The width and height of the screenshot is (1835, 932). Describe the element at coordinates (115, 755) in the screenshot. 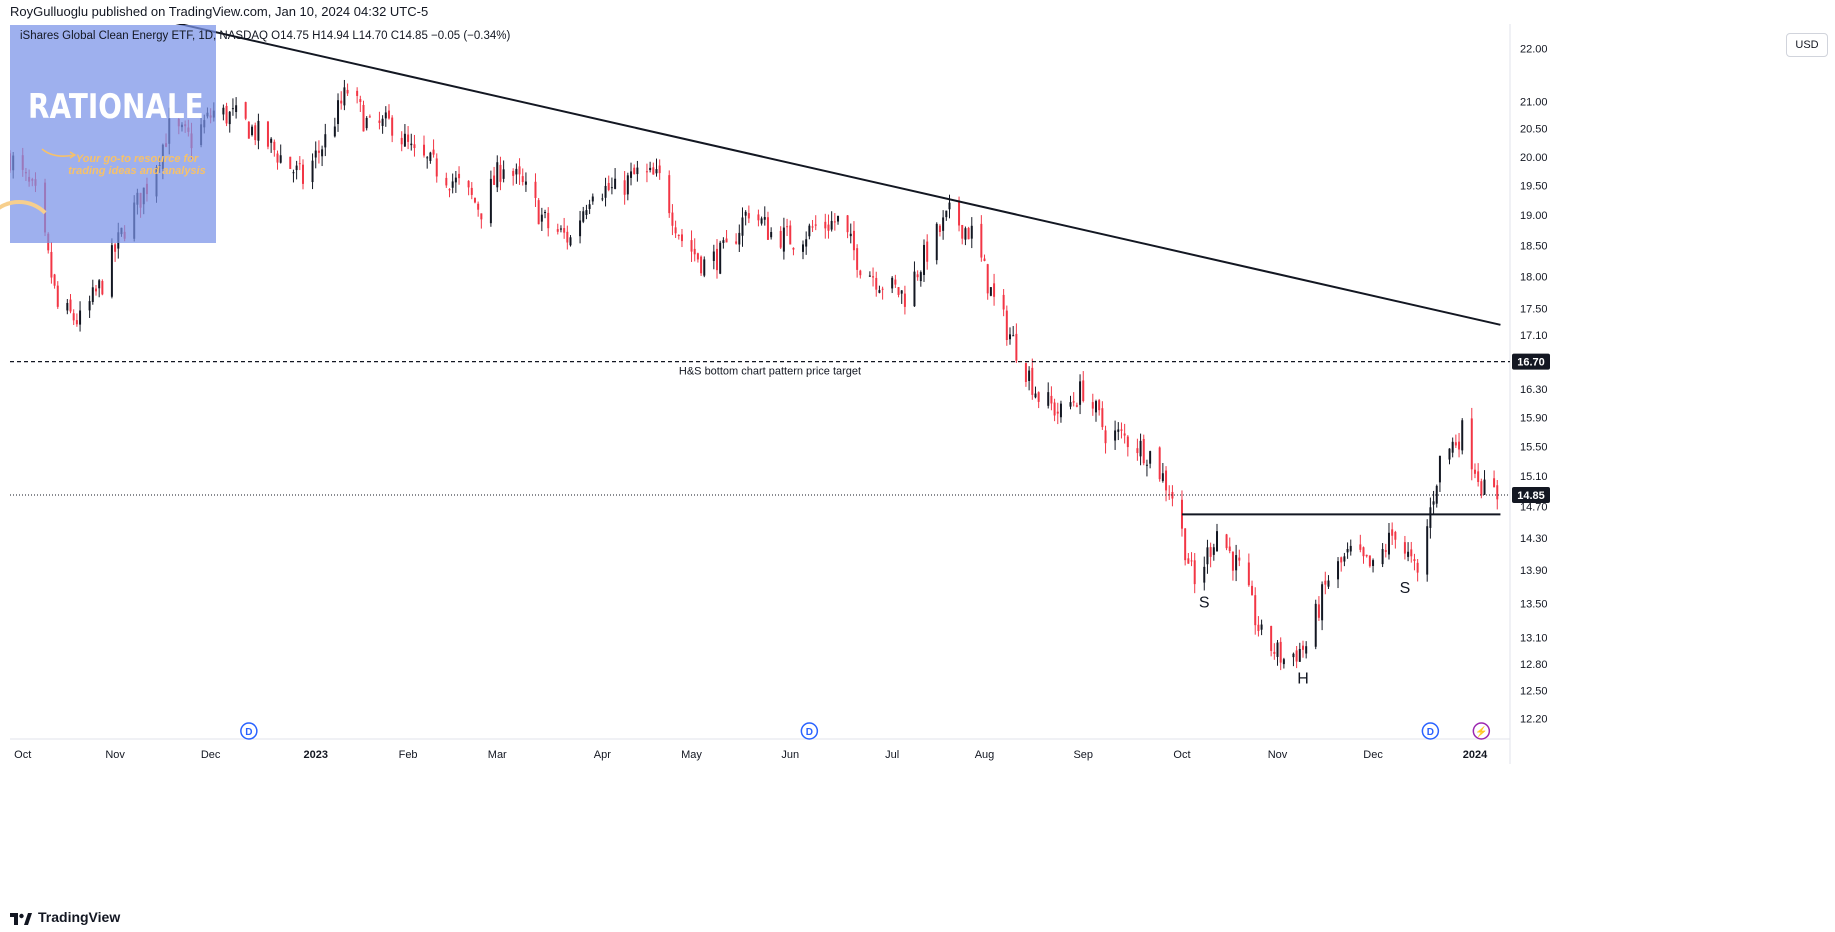

I see `x-tick-label: Nov` at that location.